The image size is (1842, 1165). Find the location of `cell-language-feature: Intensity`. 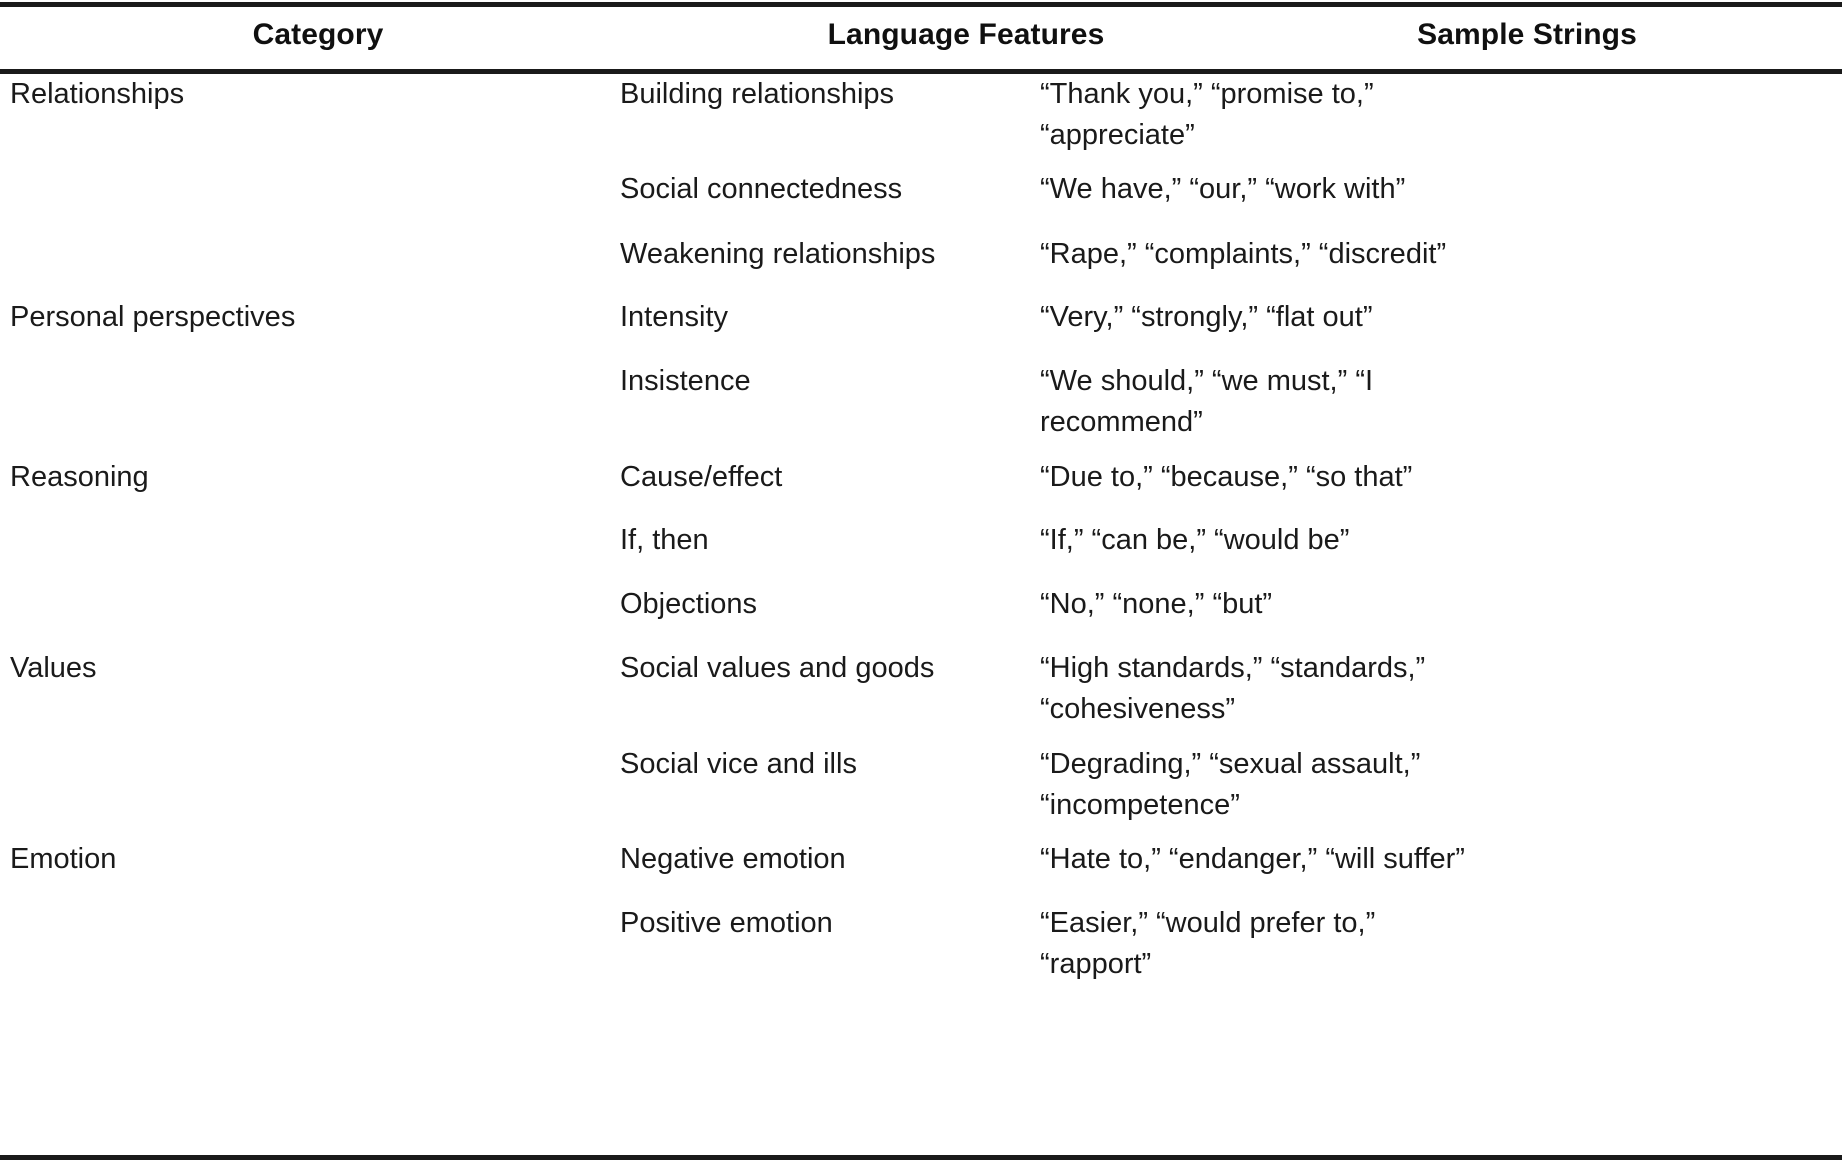

cell-language-feature: Intensity is located at coordinates (674, 317).